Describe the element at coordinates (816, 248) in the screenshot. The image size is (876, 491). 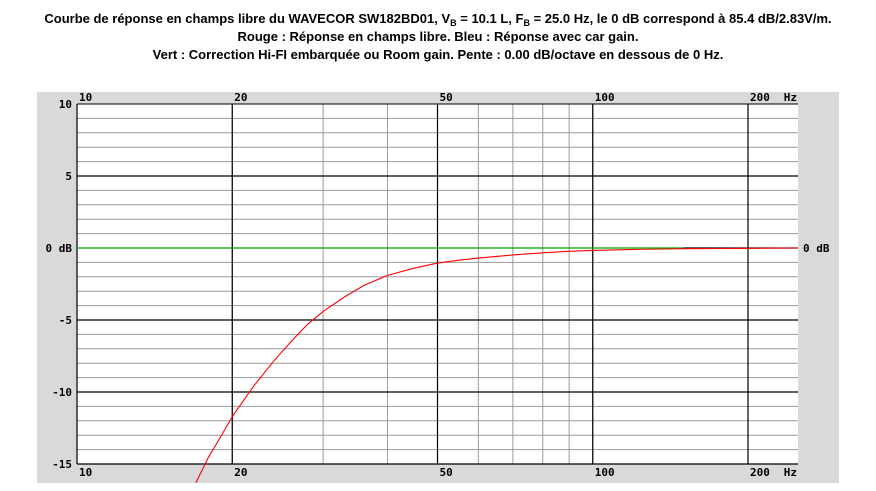
I see `y-right-label: 0 dB` at that location.